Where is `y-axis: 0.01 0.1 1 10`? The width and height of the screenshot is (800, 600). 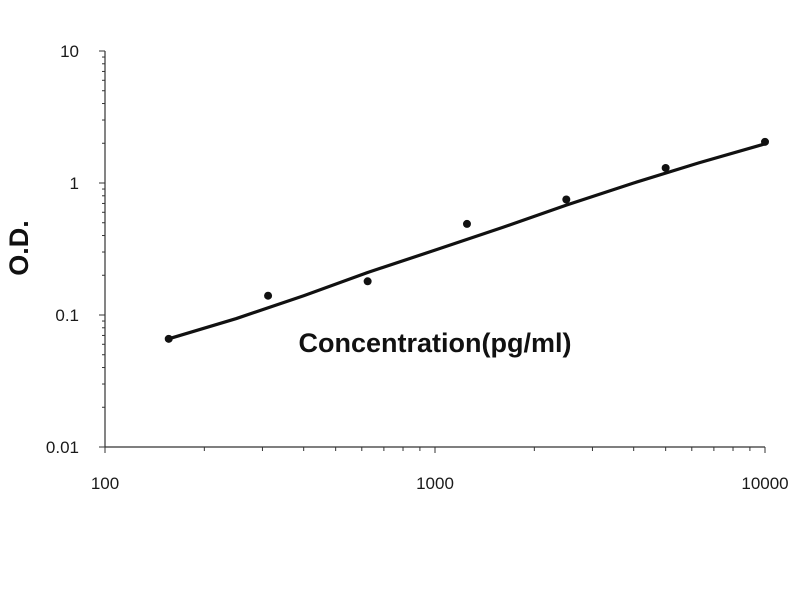
y-axis: 0.01 0.1 1 10 is located at coordinates (76, 249).